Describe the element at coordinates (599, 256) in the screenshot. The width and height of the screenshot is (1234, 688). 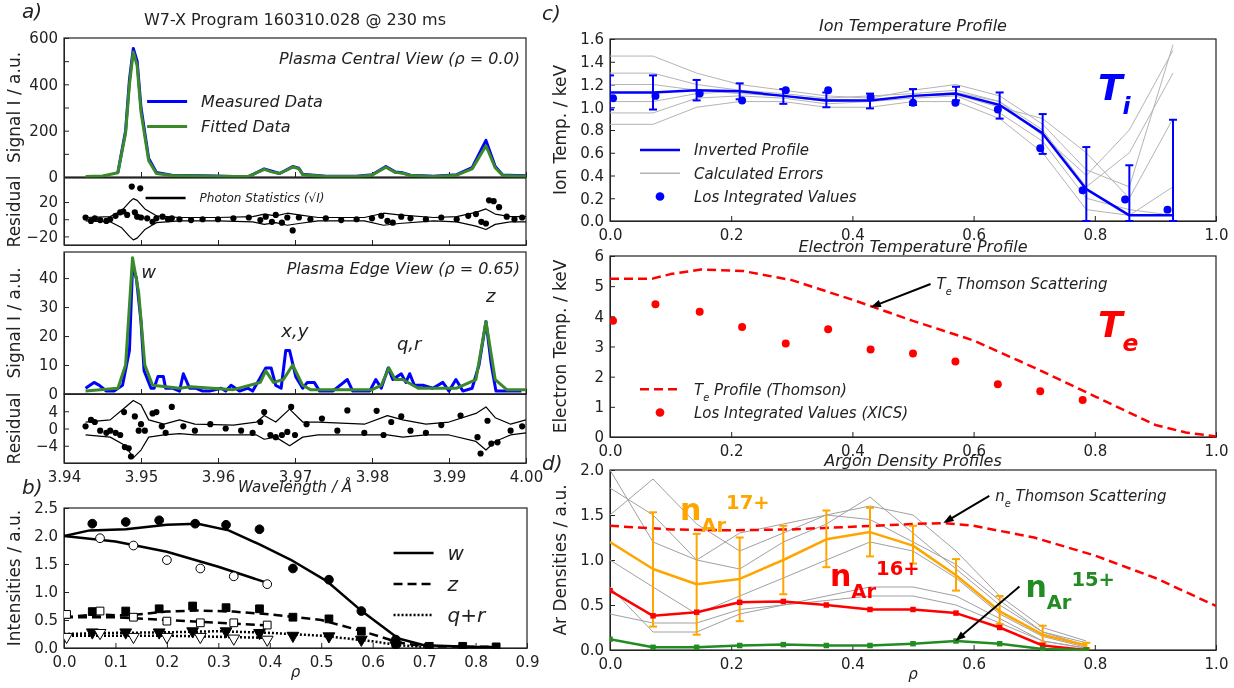
I see `y-tick-label: 6` at that location.